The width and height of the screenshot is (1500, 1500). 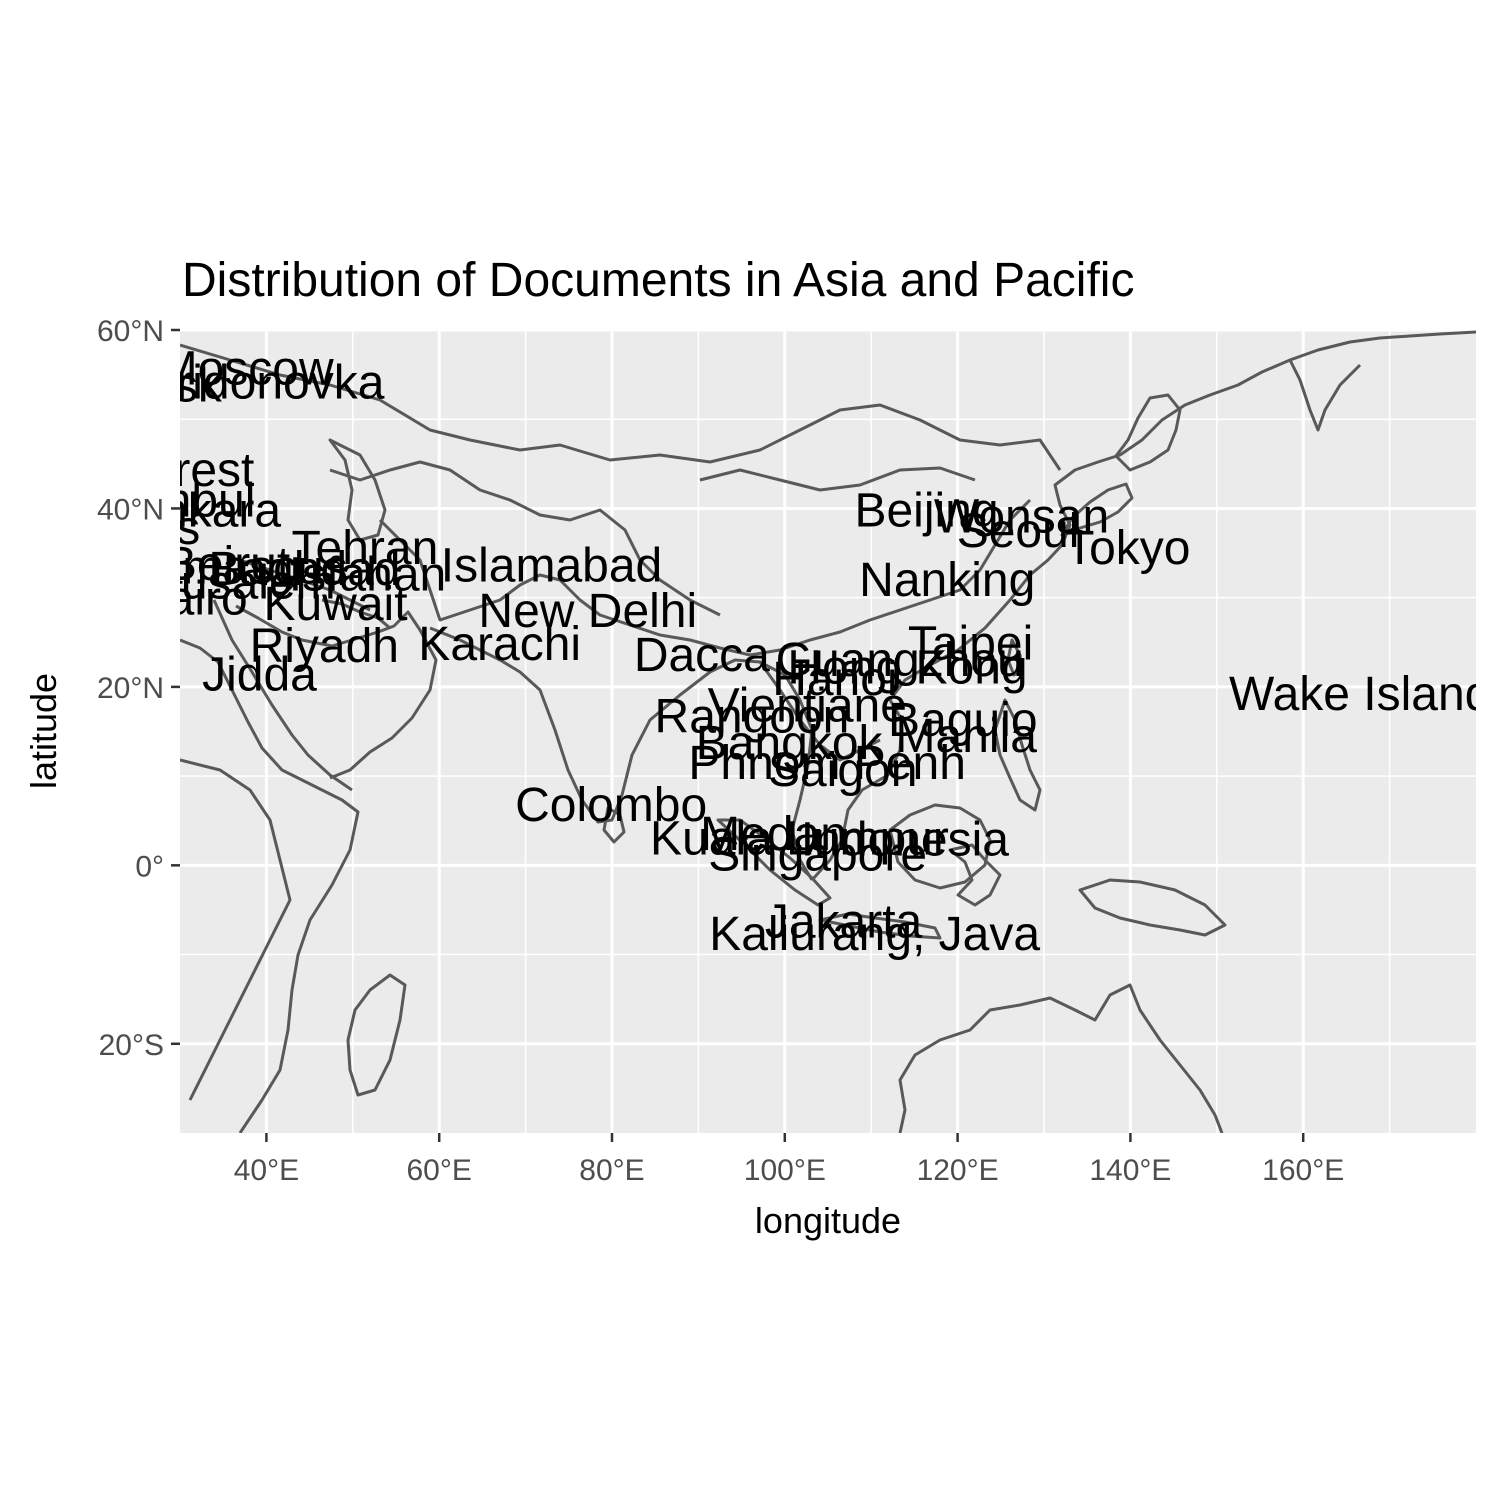 What do you see at coordinates (774, 862) in the screenshot?
I see `coastline-sumatra` at bounding box center [774, 862].